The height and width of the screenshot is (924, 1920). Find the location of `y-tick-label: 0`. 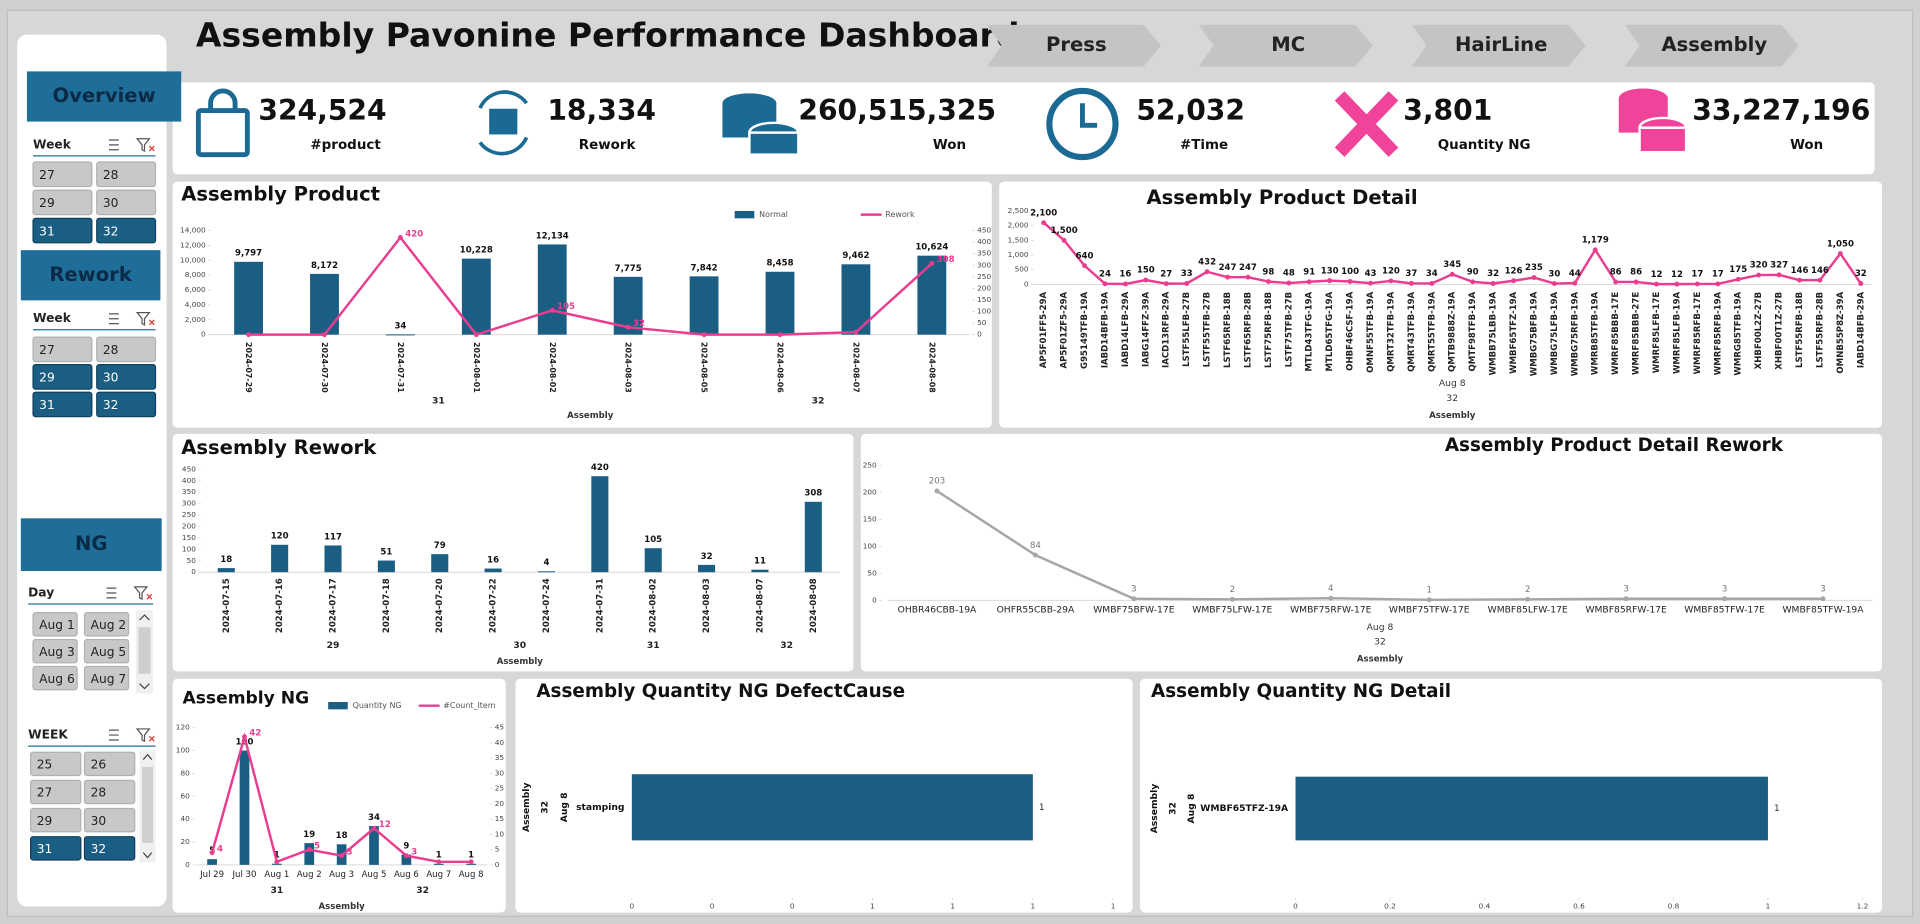

y-tick-label: 0 is located at coordinates (497, 864).